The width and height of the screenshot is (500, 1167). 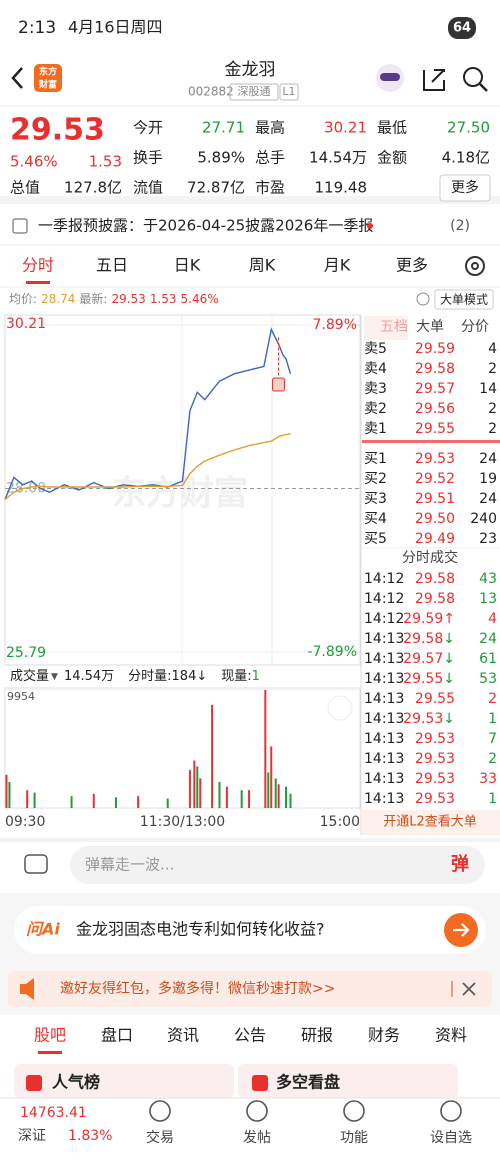 I want to click on nav-label: 发帖, so click(x=257, y=1138).